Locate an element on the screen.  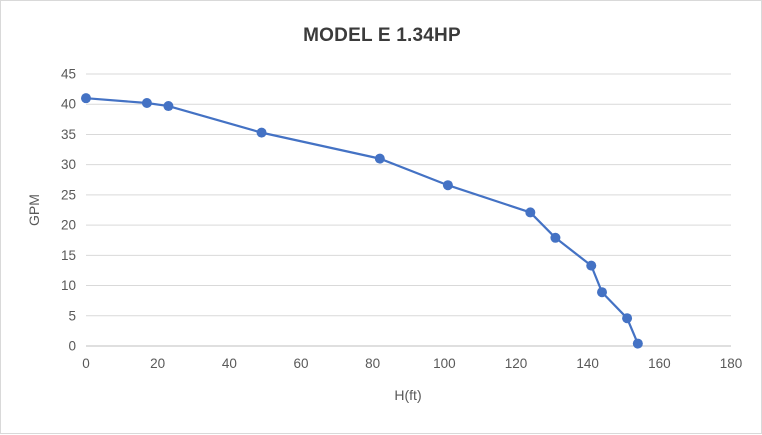
x-axis-title: H(ft) is located at coordinates (407, 395).